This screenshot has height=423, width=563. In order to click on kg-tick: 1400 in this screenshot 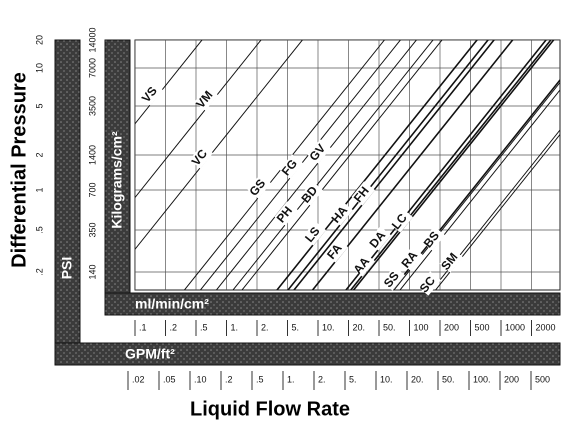, I will do `click(92, 155)`.